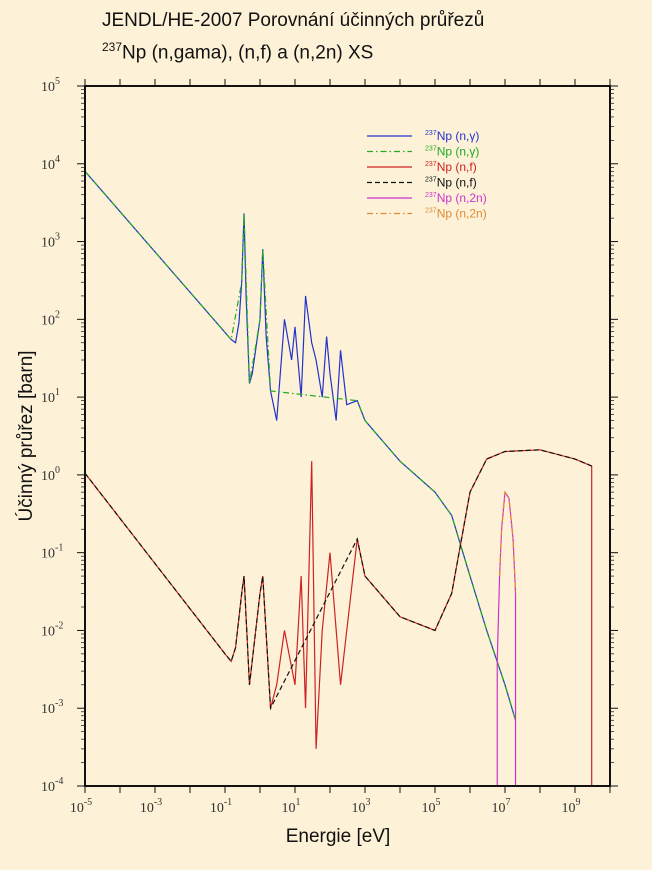 The image size is (652, 870). Describe the element at coordinates (338, 836) in the screenshot. I see `x-axis-label: Energie [eV]` at that location.